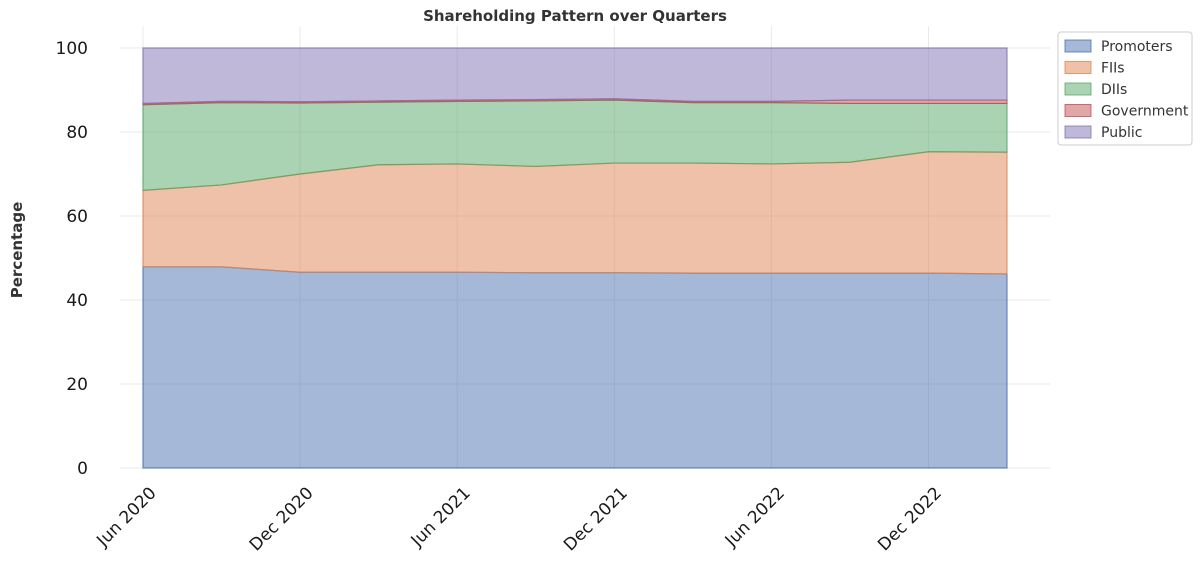  What do you see at coordinates (1078, 132) in the screenshot?
I see `legend-swatch-public` at bounding box center [1078, 132].